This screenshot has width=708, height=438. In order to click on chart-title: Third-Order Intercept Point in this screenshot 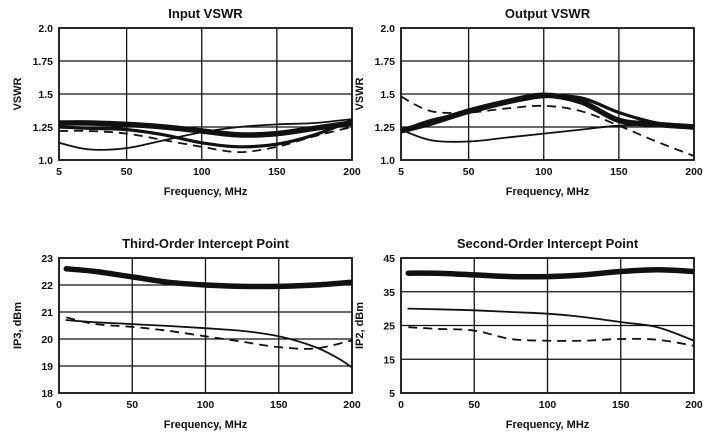, I will do `click(206, 243)`.